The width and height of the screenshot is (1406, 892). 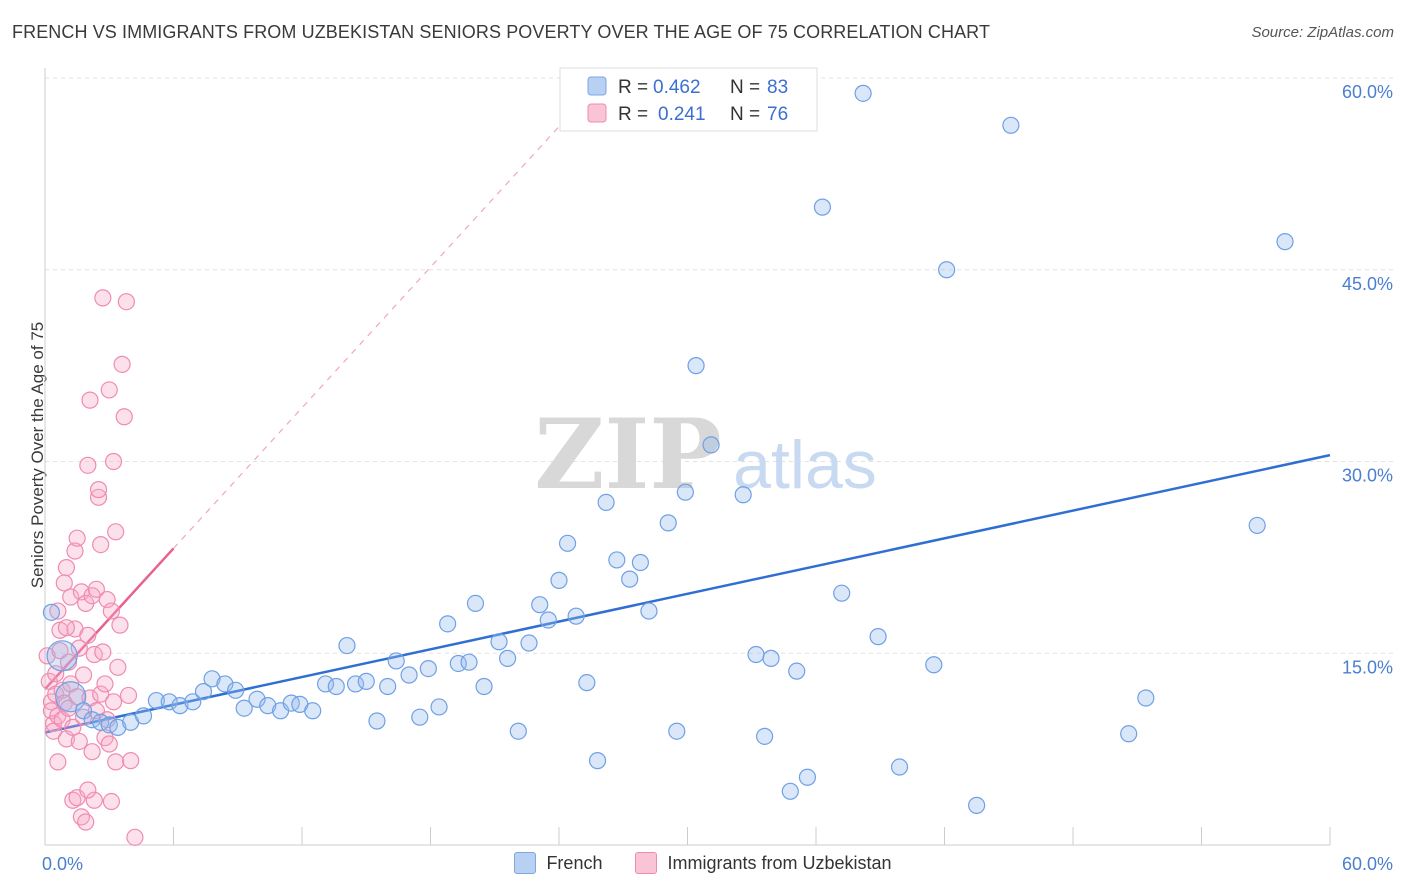 I want to click on watermark-atlas: atlas, so click(x=805, y=465).